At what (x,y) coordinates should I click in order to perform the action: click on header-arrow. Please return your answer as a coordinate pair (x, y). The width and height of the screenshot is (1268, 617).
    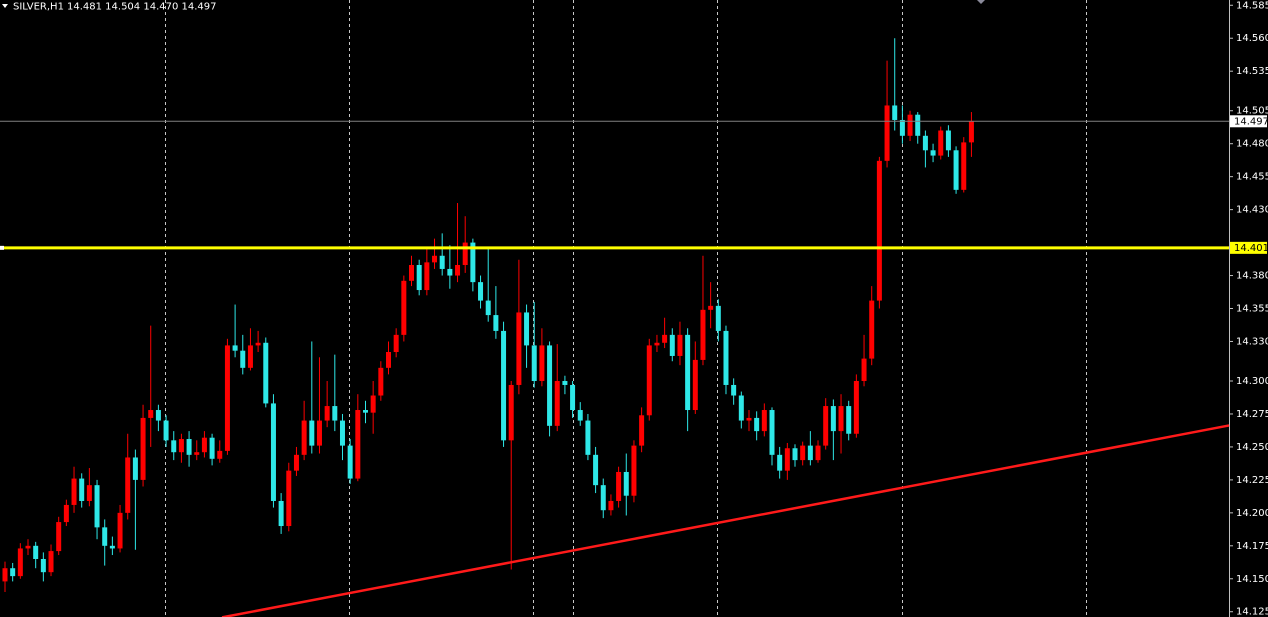
    Looking at the image, I should click on (5, 6).